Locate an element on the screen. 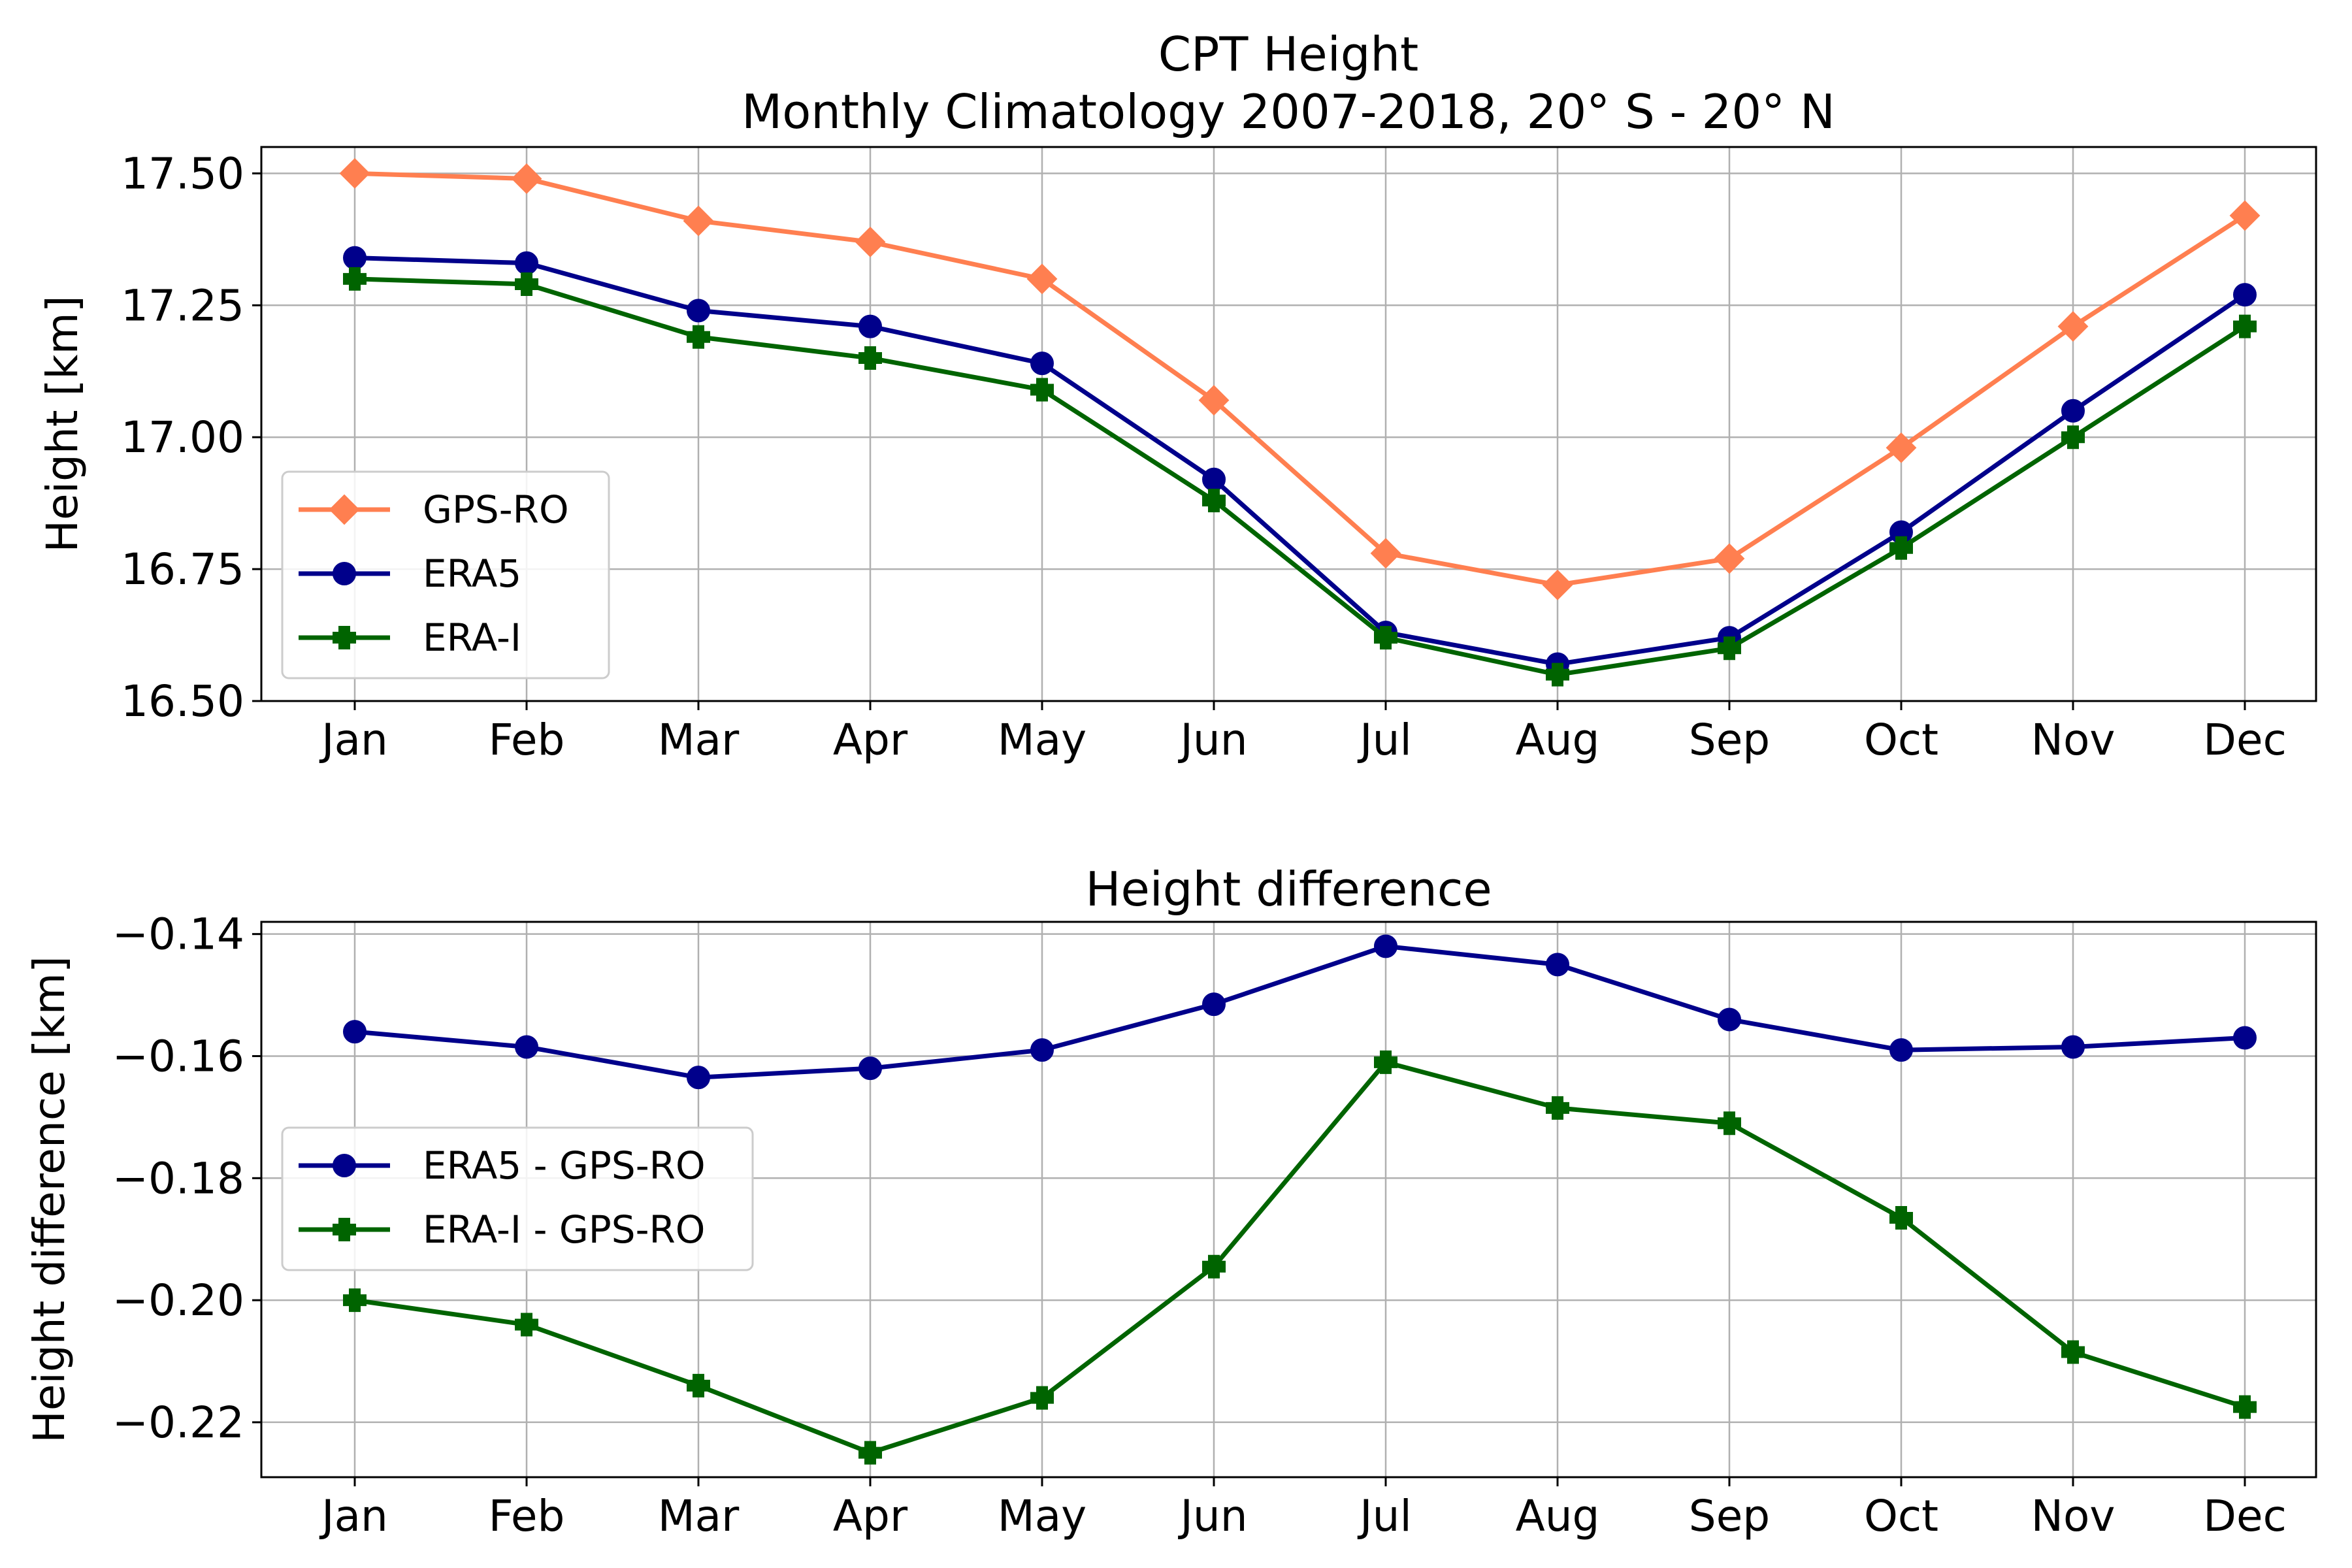 The height and width of the screenshot is (1568, 2352). legend-label: ERA5 - GPS-RO is located at coordinates (564, 1165).